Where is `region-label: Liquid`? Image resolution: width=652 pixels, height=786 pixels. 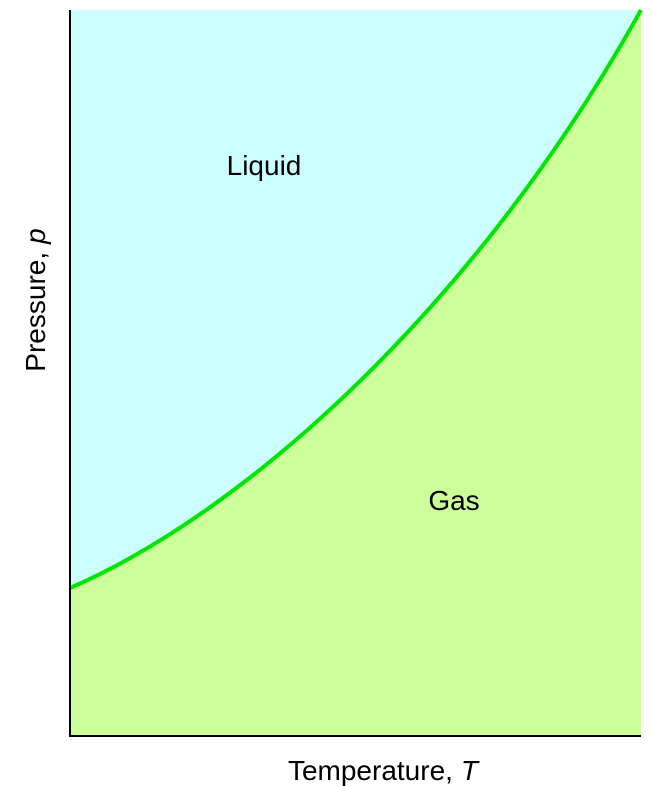 region-label: Liquid is located at coordinates (264, 165).